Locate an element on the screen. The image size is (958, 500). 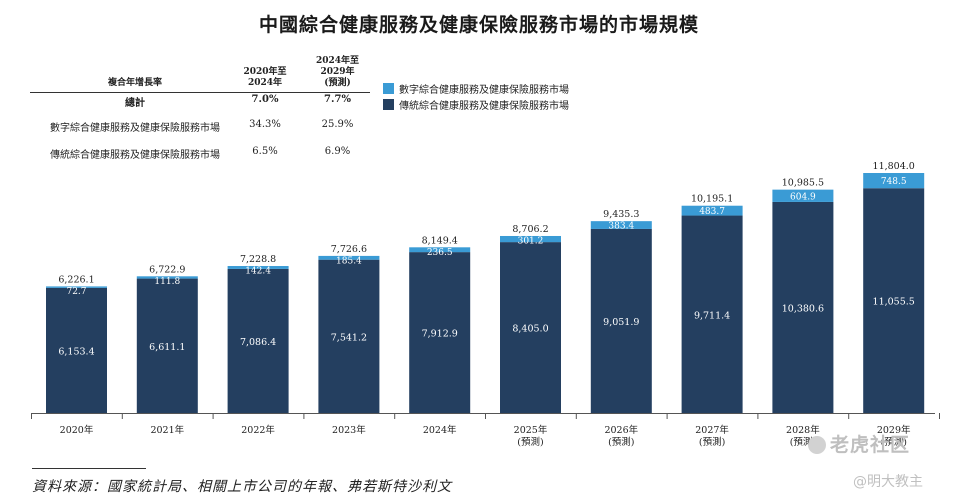
bar-label-traditional: 9,051.9 is located at coordinates (621, 322).